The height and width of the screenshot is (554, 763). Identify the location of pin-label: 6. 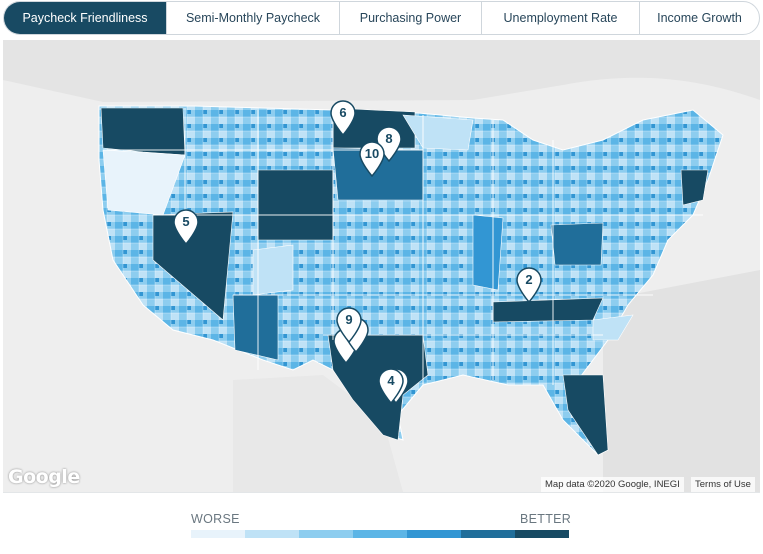
(343, 112).